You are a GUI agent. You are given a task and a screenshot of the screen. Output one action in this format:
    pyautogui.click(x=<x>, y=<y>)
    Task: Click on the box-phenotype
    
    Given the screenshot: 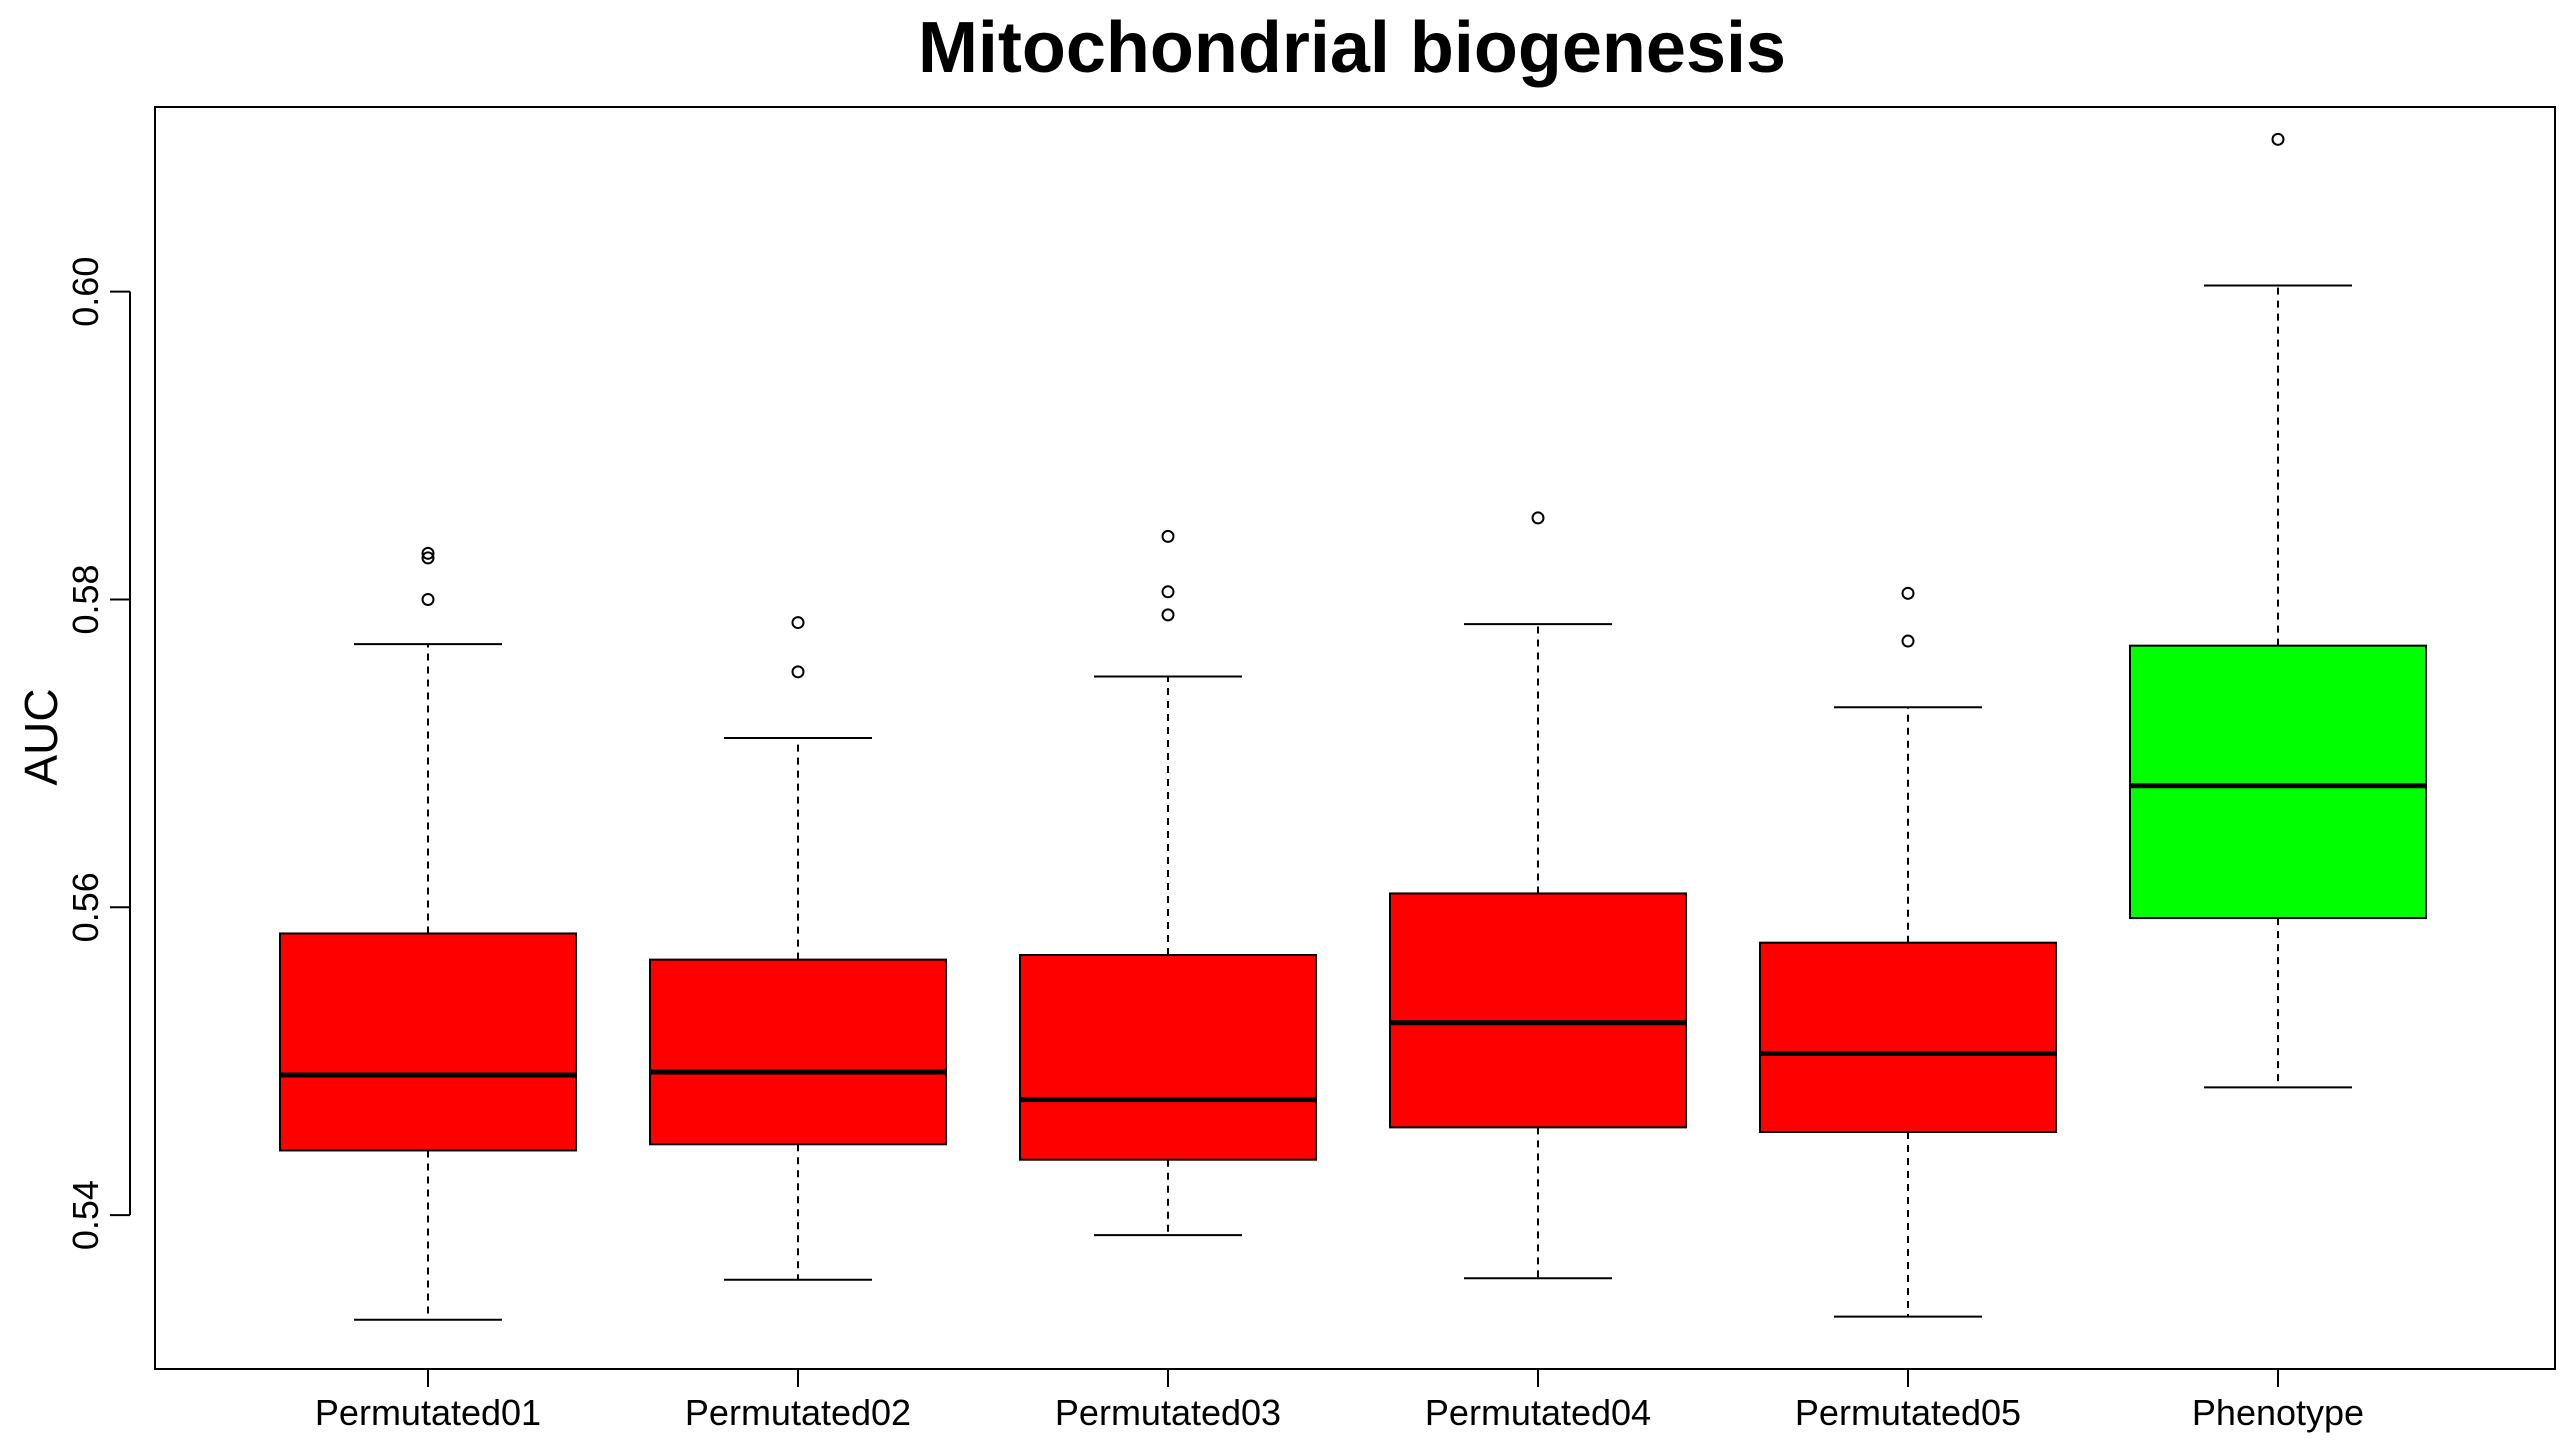 What is the action you would take?
    pyautogui.click(x=2278, y=610)
    